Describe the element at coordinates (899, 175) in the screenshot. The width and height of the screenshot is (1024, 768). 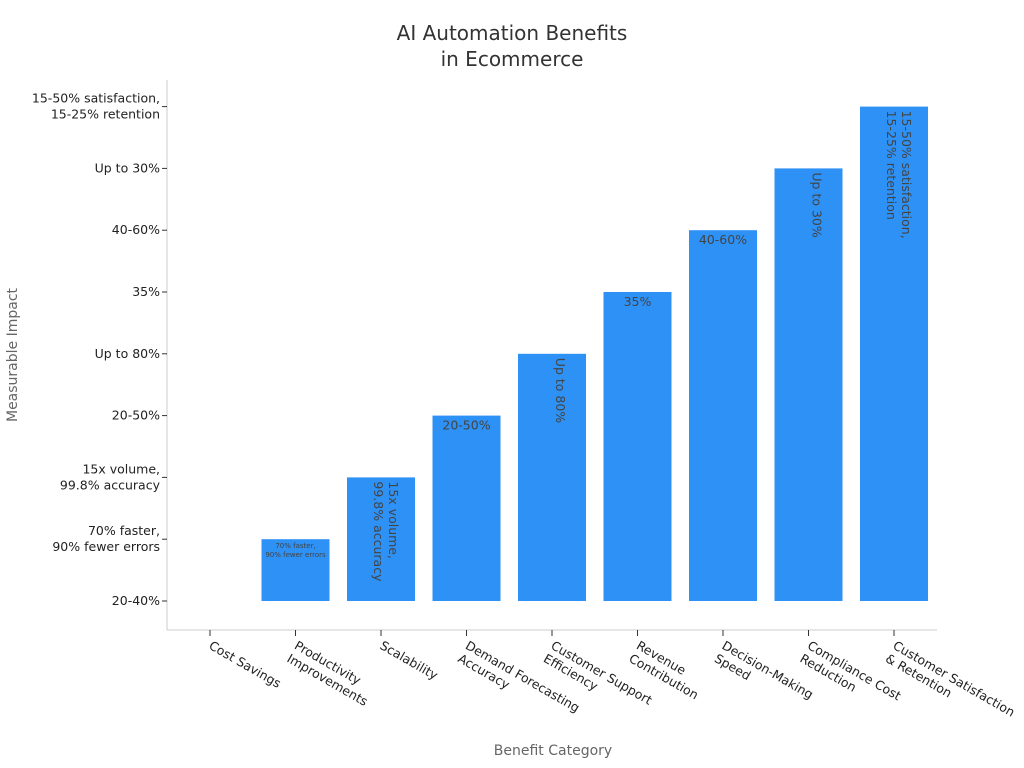
I see `data-label: 15-50% satisfaction,15-25% retention` at that location.